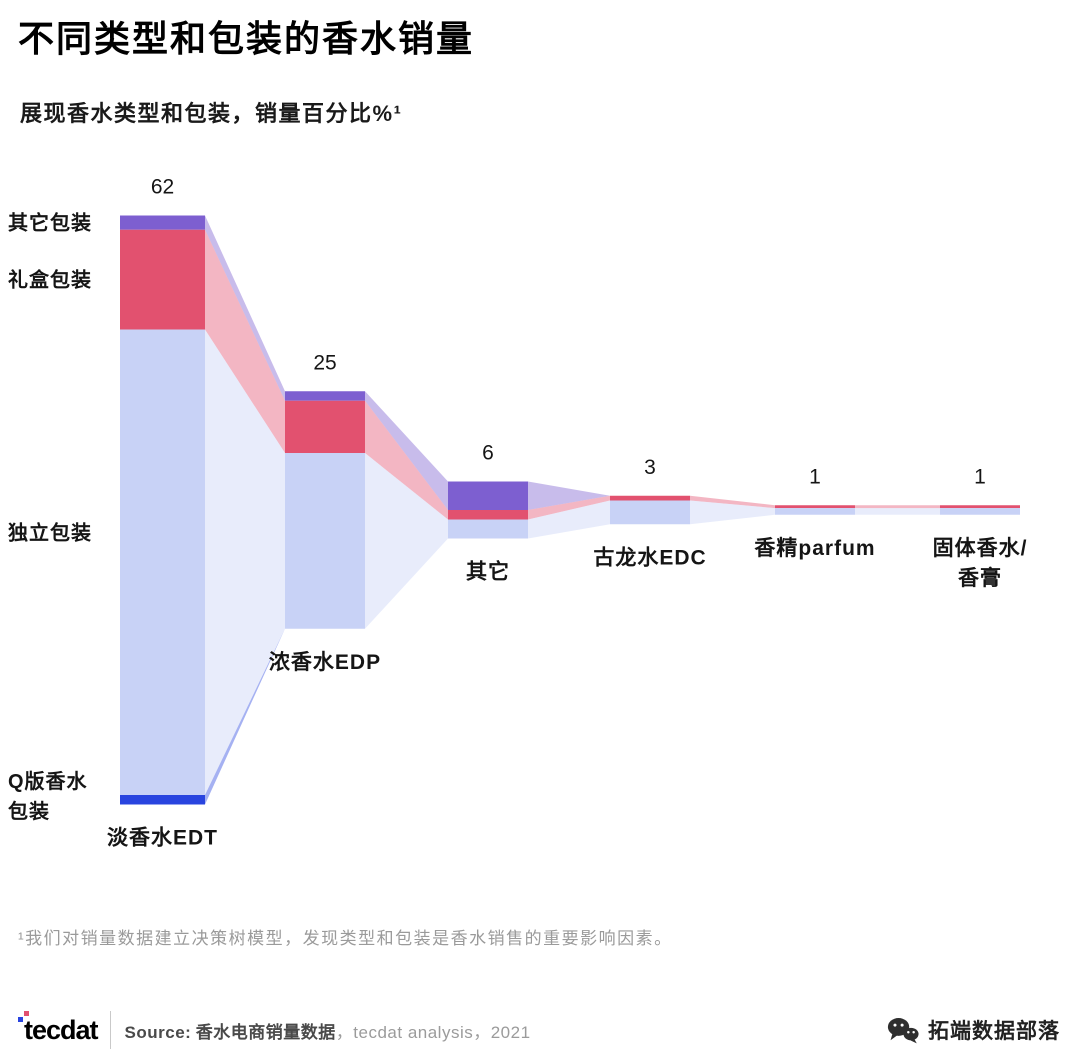 The height and width of the screenshot is (1063, 1080). Describe the element at coordinates (158, 1032) in the screenshot. I see `source-label: Source:` at that location.